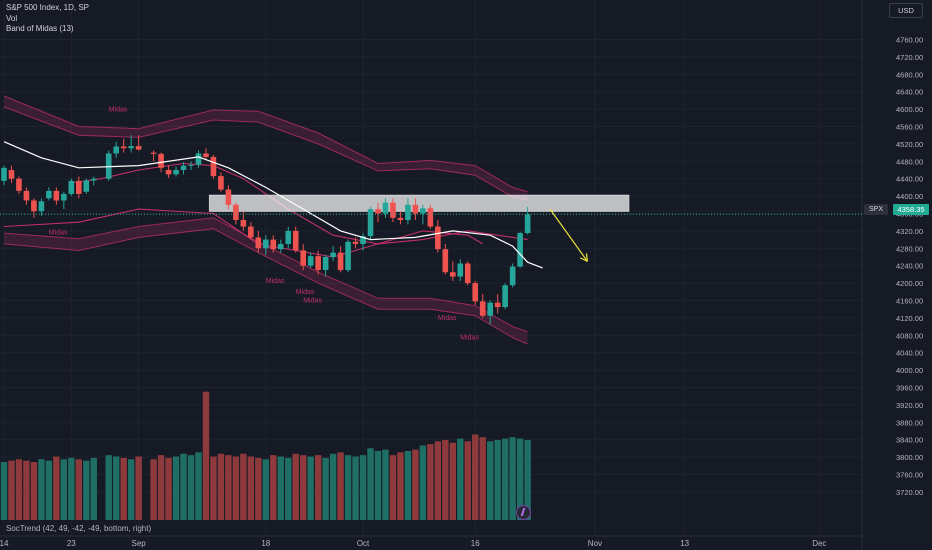 This screenshot has height=550, width=932. I want to click on price-axis-label: 4000.00, so click(909, 370).